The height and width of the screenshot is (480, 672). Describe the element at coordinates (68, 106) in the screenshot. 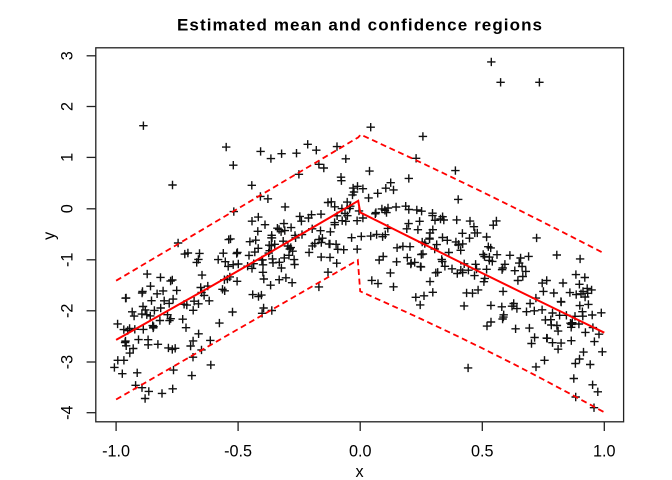

I see `svg-text: 2` at that location.